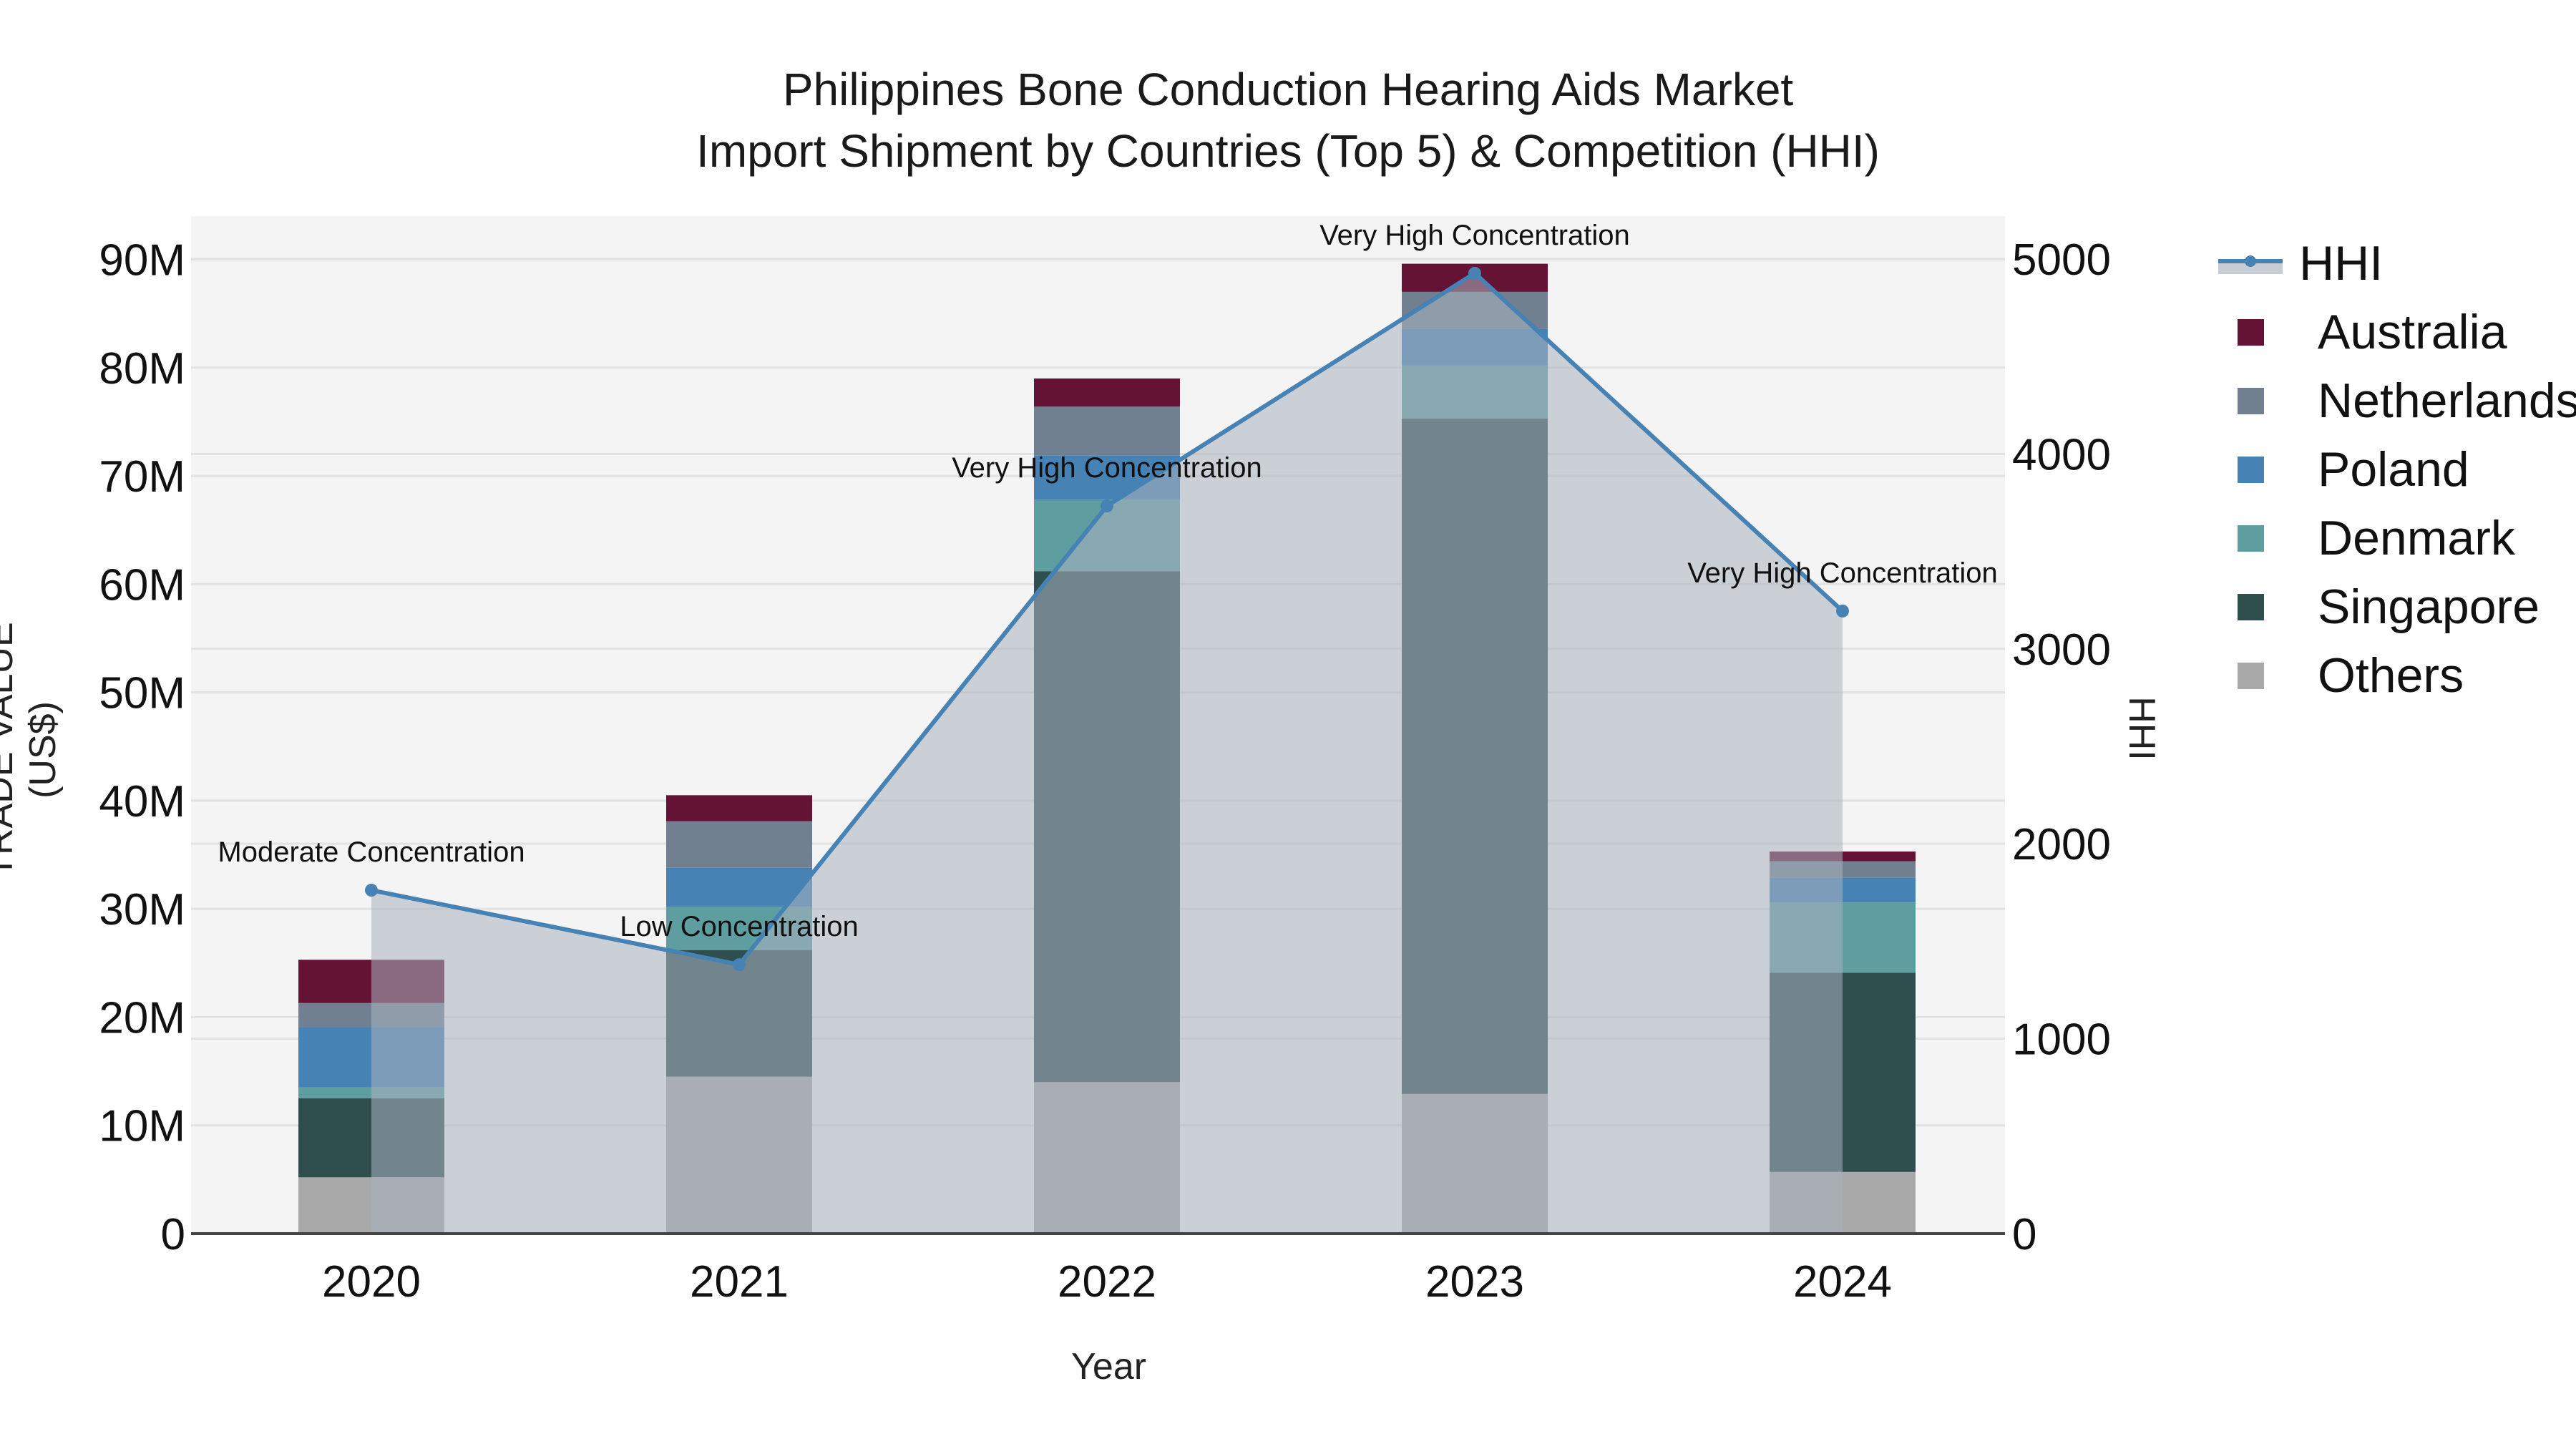 This screenshot has height=1449, width=2576. Describe the element at coordinates (142, 1018) in the screenshot. I see `y-left-tick-label: 20M` at that location.